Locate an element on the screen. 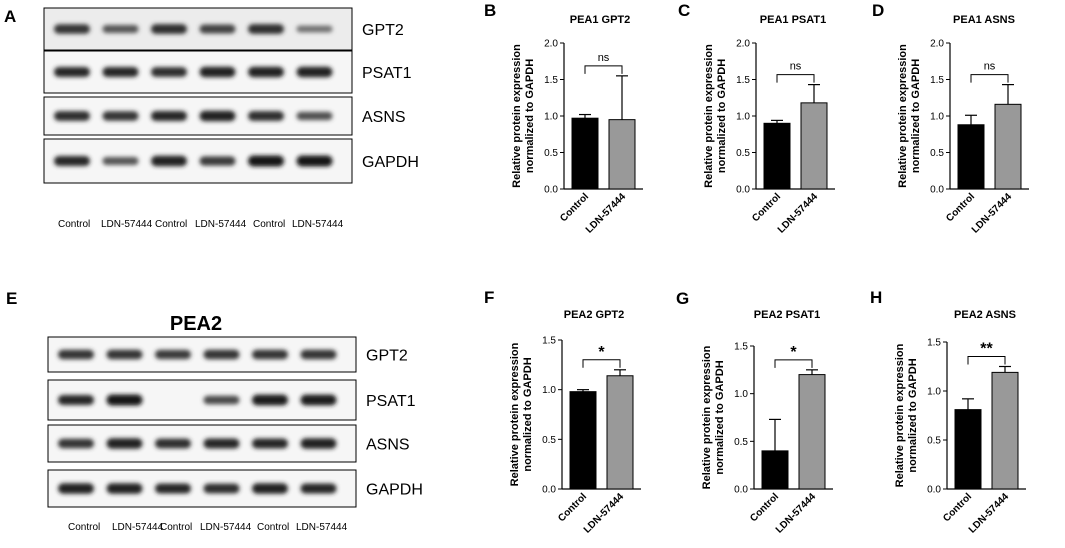 Image resolution: width=1065 pixels, height=548 pixels. chart-title: PEA1 ASNS is located at coordinates (984, 20).